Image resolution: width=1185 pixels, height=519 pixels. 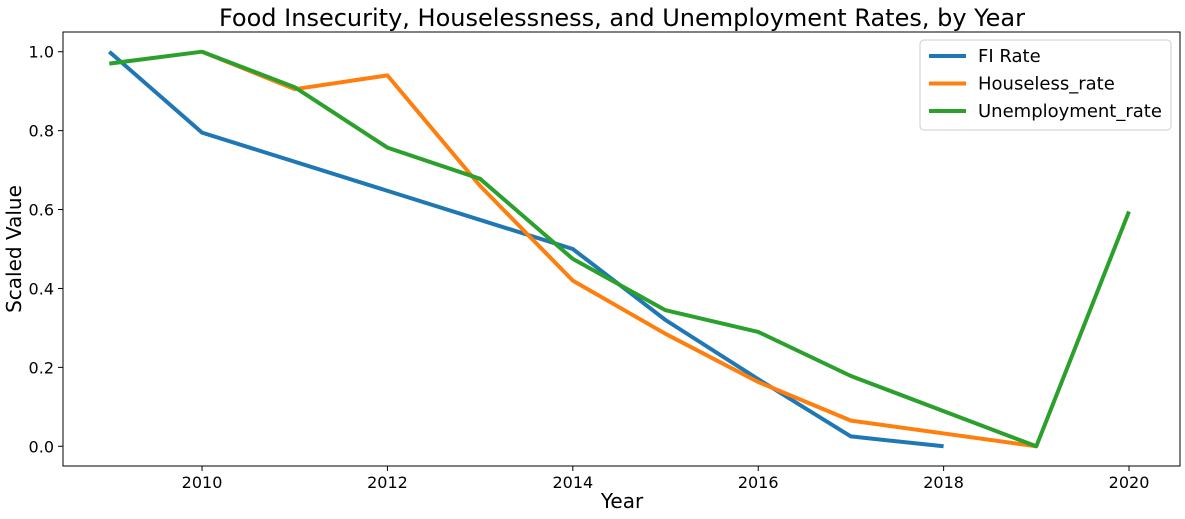 What do you see at coordinates (202, 482) in the screenshot?
I see `x-tick-label: 2010` at bounding box center [202, 482].